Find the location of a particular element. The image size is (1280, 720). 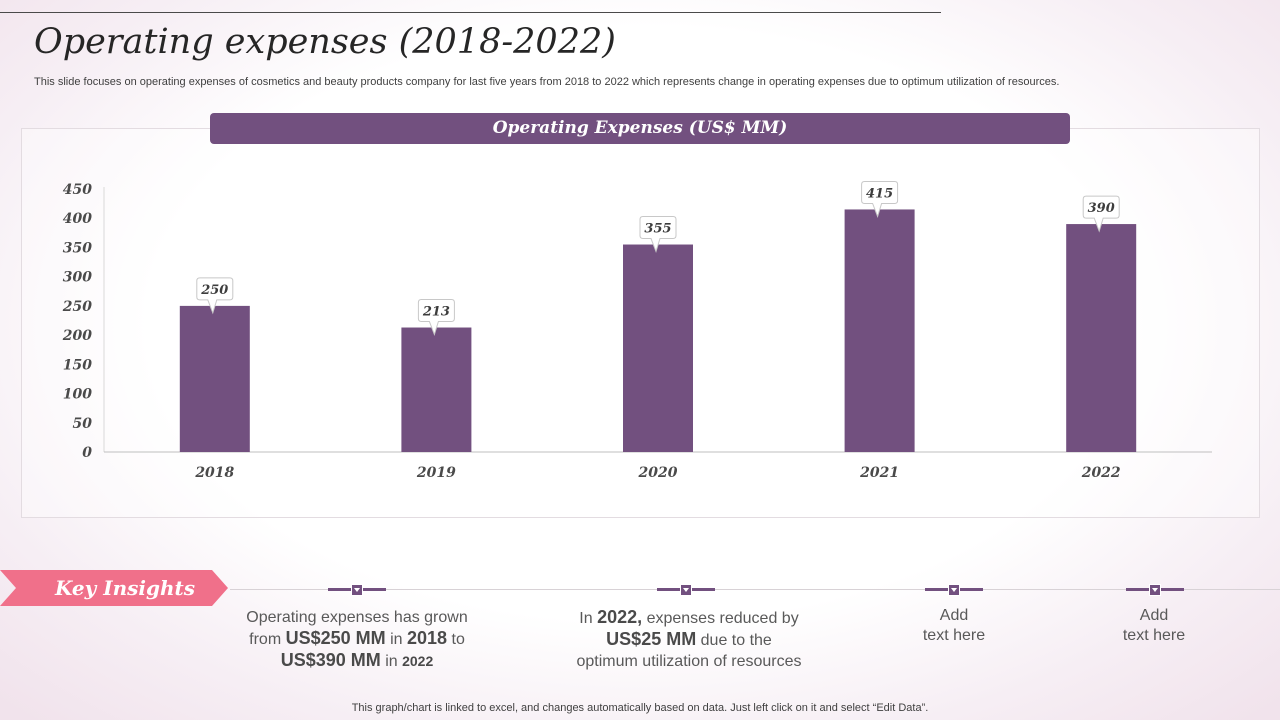

x-tick-label: 2022 is located at coordinates (1101, 473).